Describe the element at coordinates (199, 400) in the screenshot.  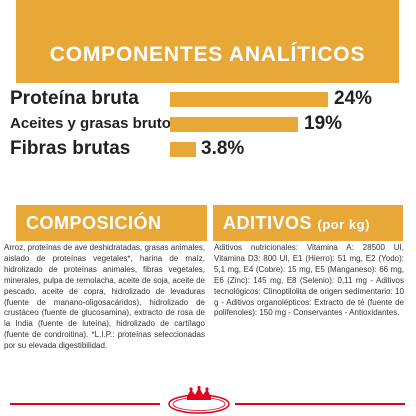
I see `royal-canin-crown-logo-icon` at that location.